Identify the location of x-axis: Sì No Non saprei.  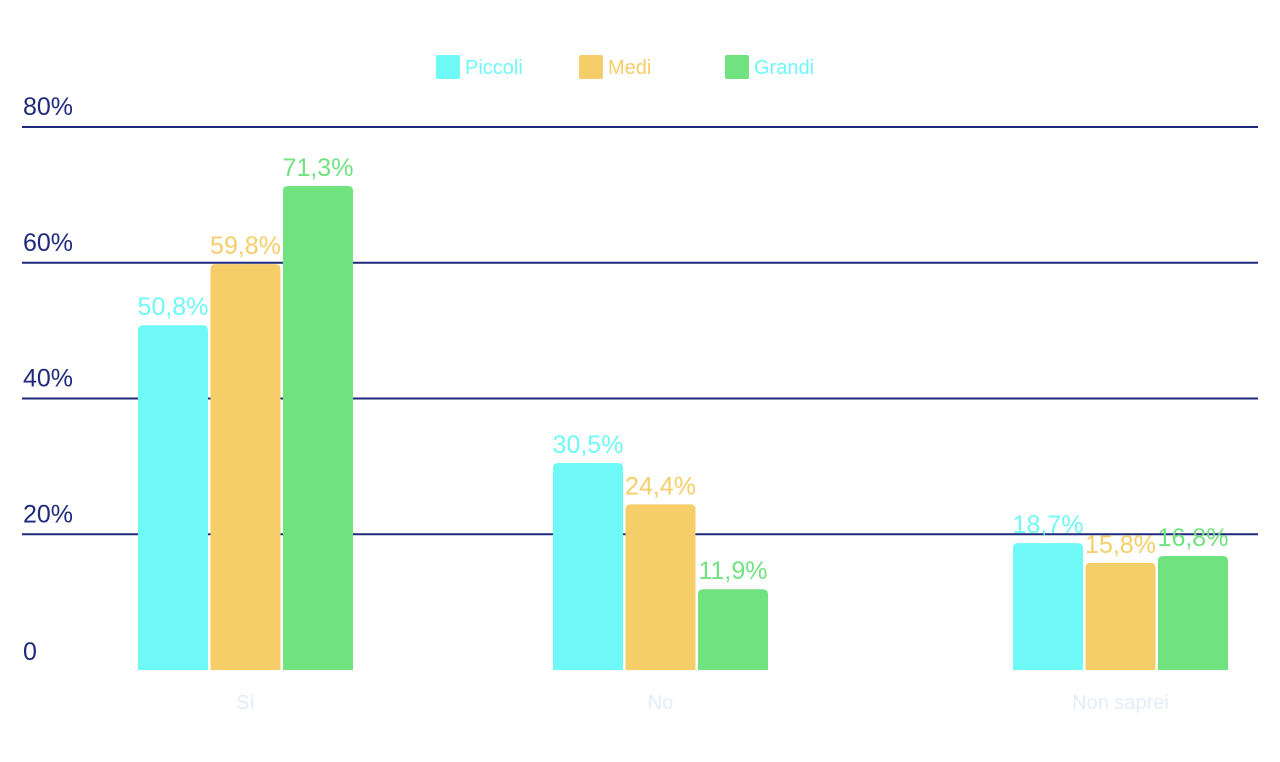
(702, 703).